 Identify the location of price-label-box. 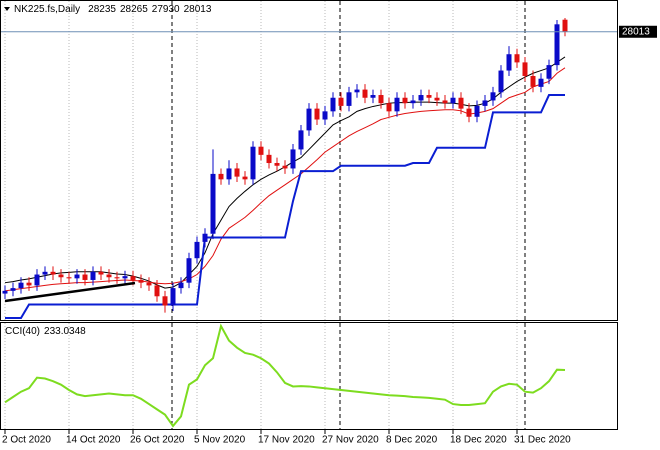
(638, 31).